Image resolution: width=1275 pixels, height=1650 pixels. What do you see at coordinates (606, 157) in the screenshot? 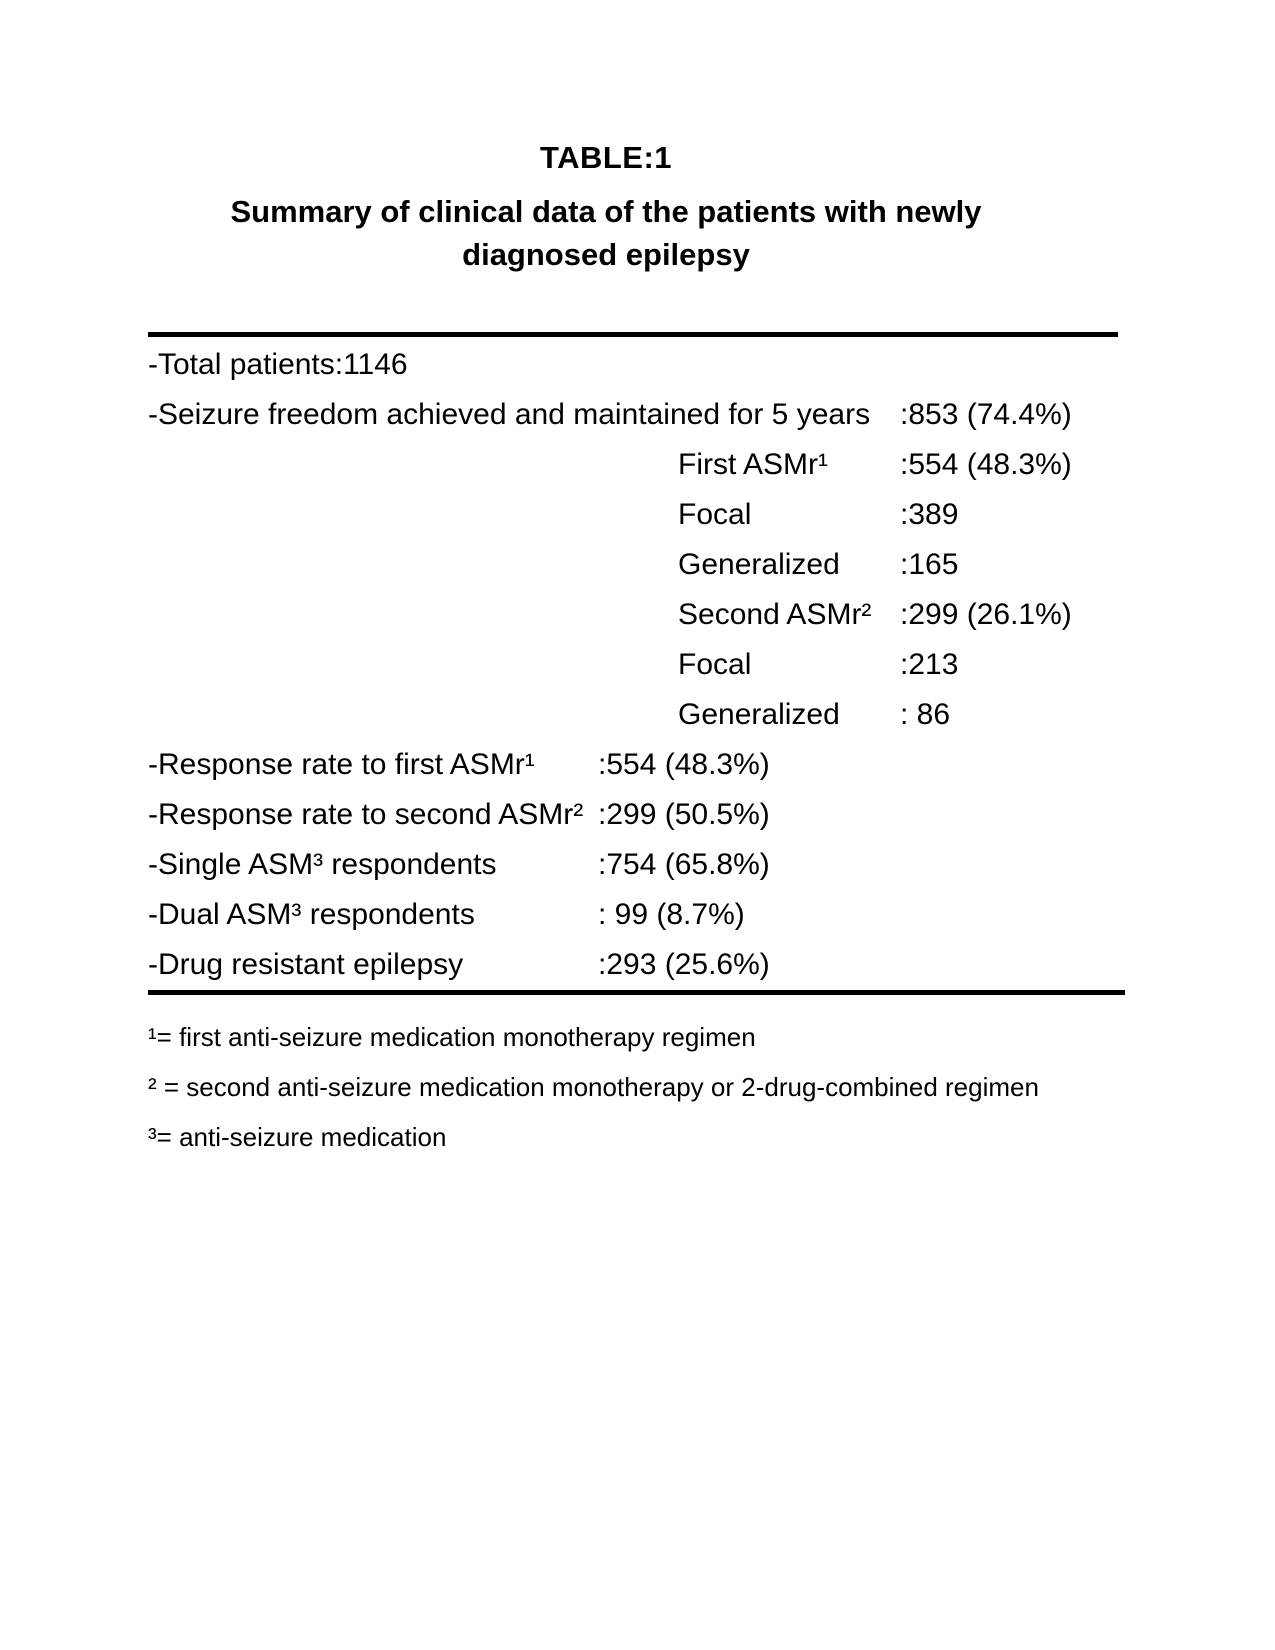
I see `table-title: TABLE:1` at bounding box center [606, 157].